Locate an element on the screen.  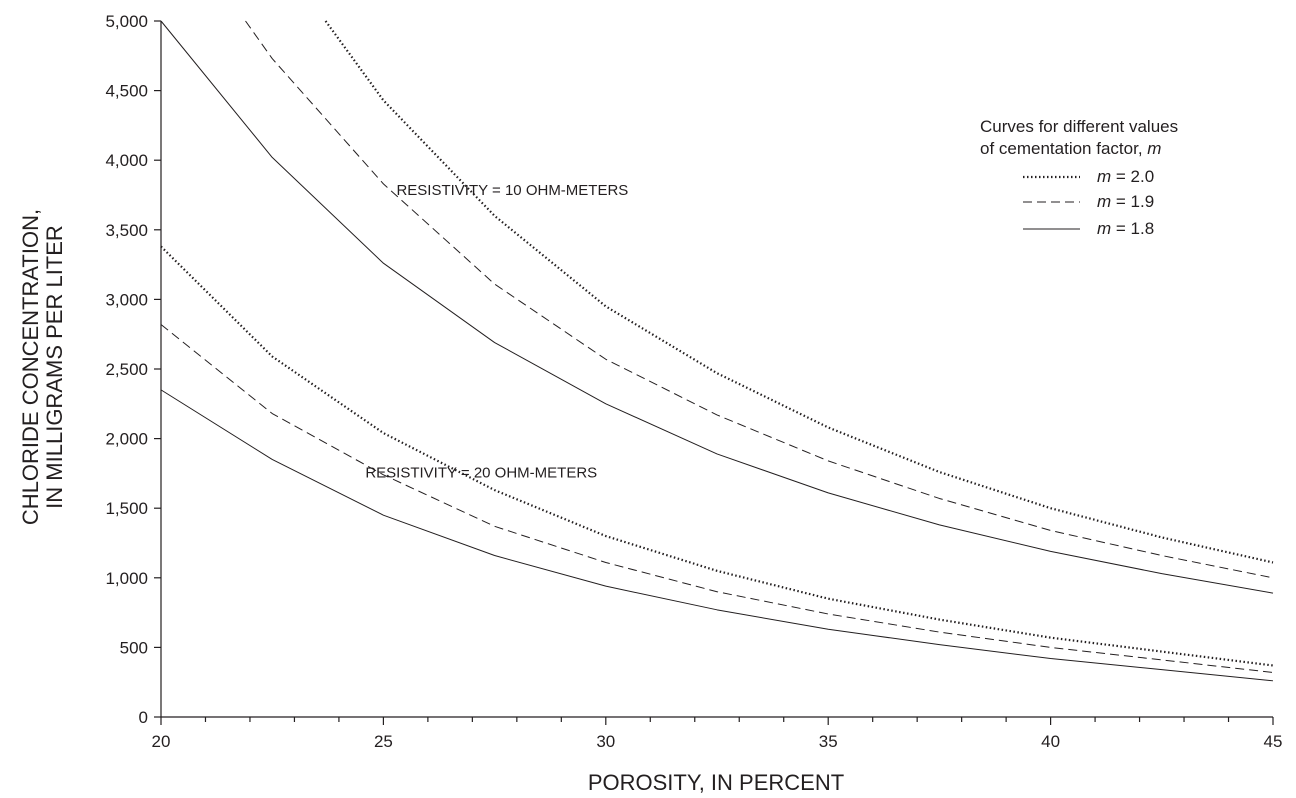
y-axis-title-line1: CHLORIDE CONCENTRATION, is located at coordinates (30, 367).